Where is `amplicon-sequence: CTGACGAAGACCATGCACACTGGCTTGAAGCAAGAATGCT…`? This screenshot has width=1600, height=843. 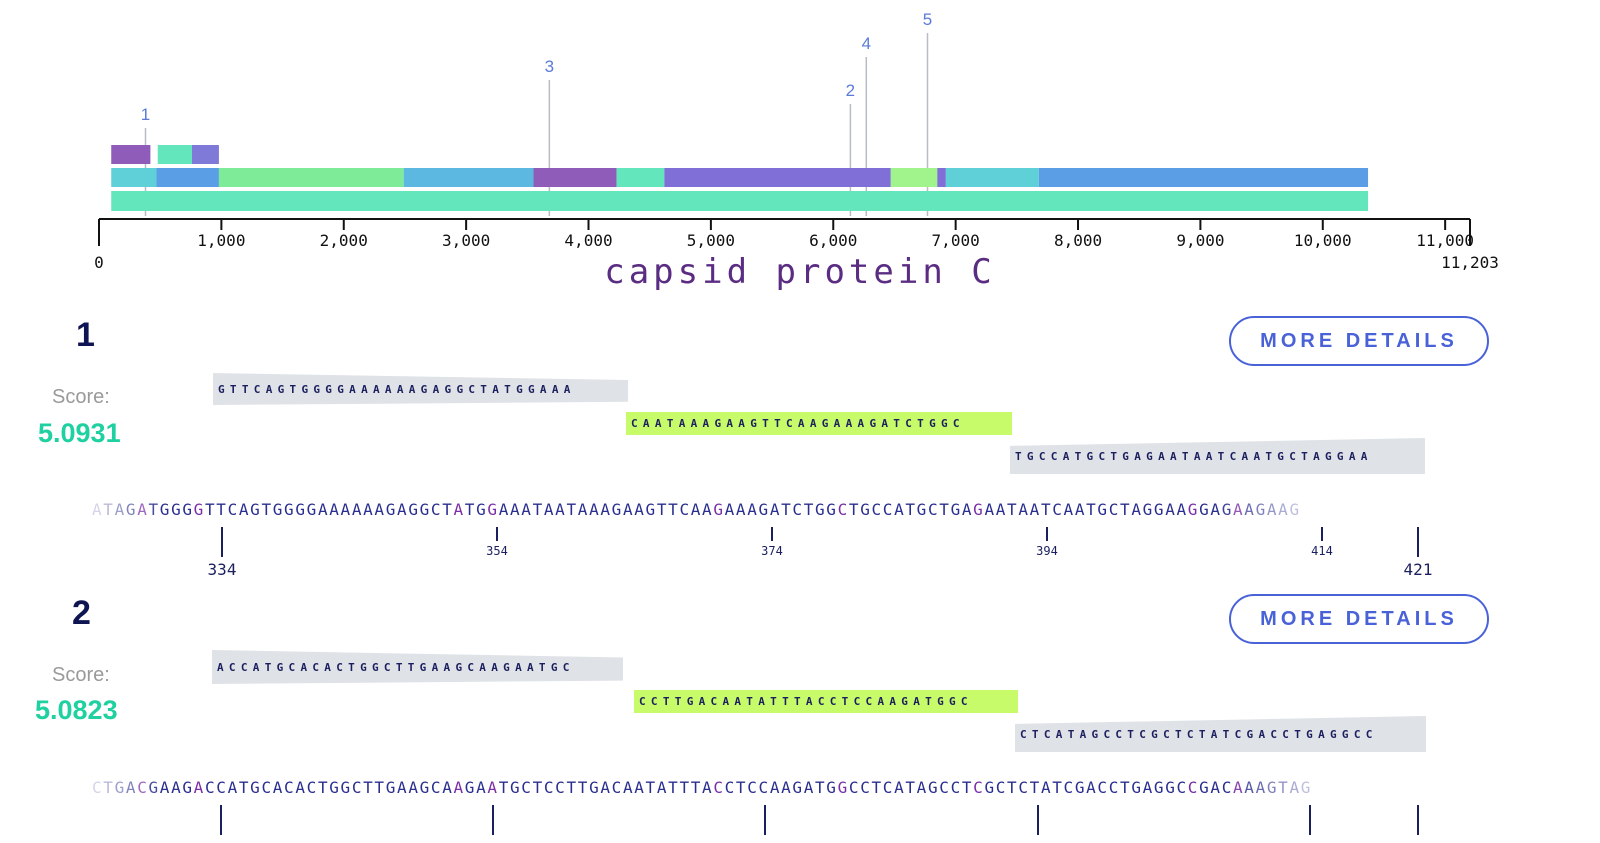 amplicon-sequence: CTGACGAAGACCATGCACACTGGCTTGAAGCAAGAATGCT… is located at coordinates (826, 787).